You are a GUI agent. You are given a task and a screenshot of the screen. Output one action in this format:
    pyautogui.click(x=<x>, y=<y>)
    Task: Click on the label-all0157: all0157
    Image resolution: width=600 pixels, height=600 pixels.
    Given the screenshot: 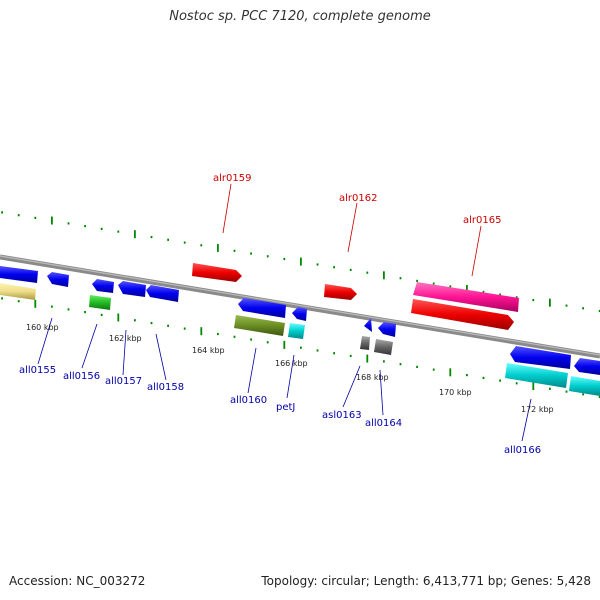 What is the action you would take?
    pyautogui.click(x=123, y=381)
    